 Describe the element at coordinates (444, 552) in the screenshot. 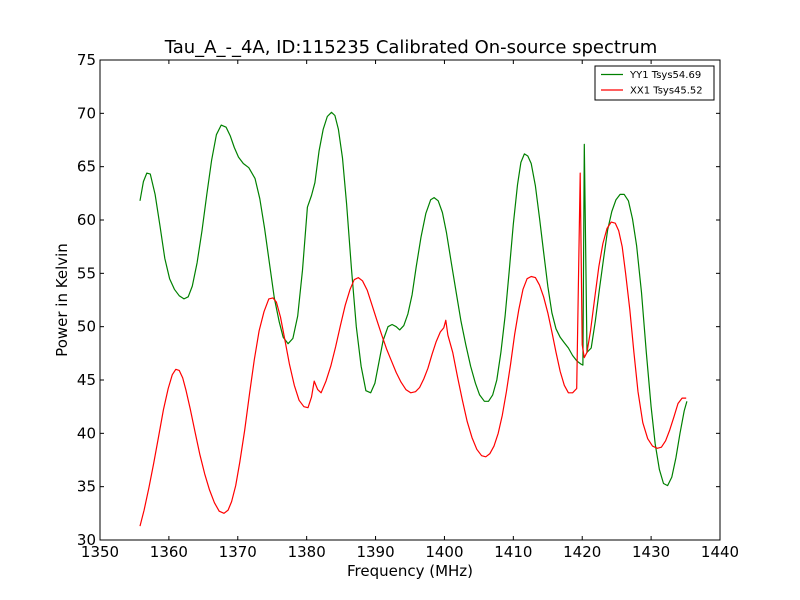

I see `x-tick-label: 1400` at that location.